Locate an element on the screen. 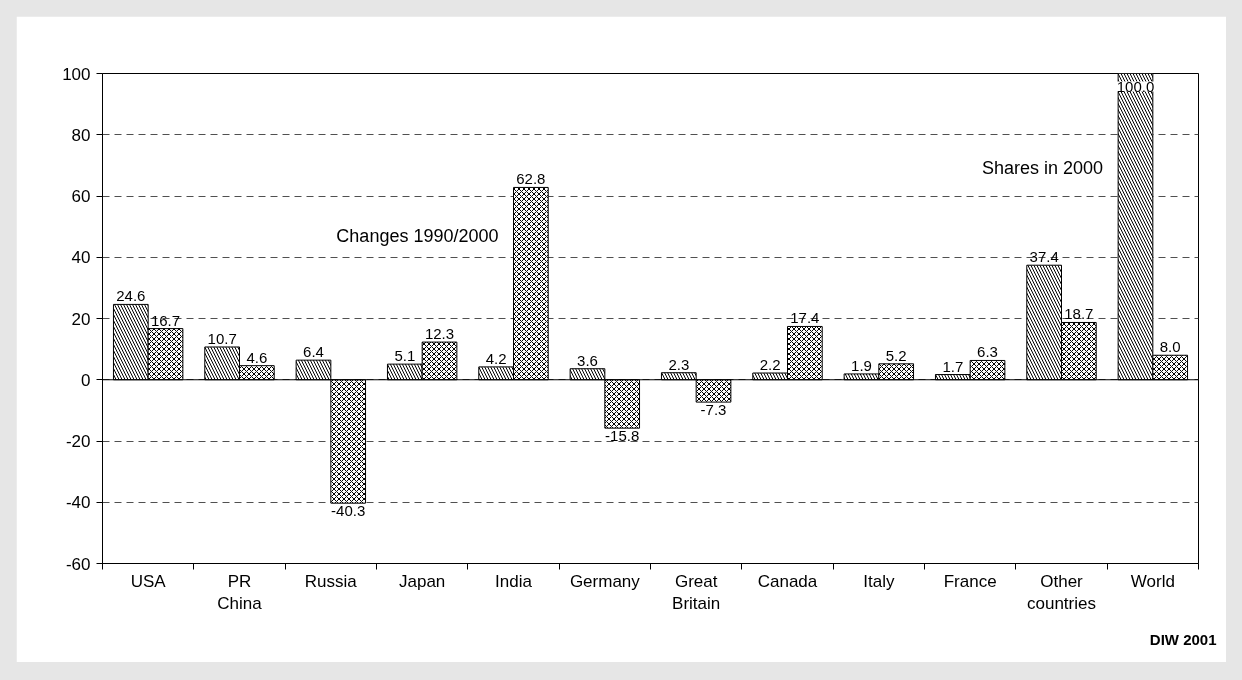 The image size is (1242, 680). text: DIW 2001 is located at coordinates (1183, 639).